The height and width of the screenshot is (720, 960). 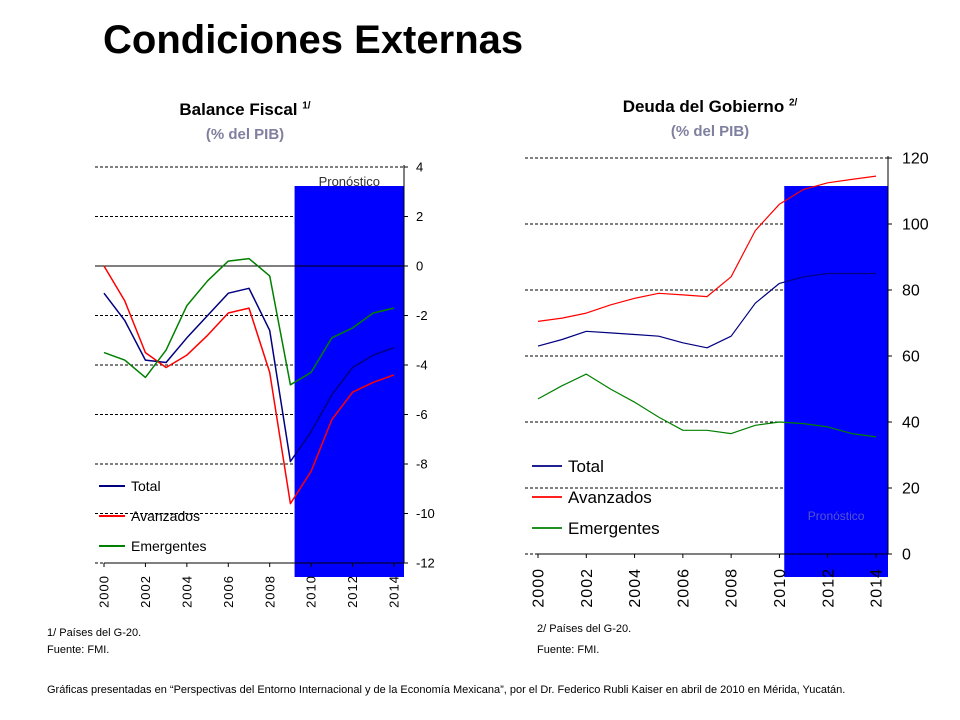 I want to click on chart1-x-tick-label: 2000, so click(x=104, y=591).